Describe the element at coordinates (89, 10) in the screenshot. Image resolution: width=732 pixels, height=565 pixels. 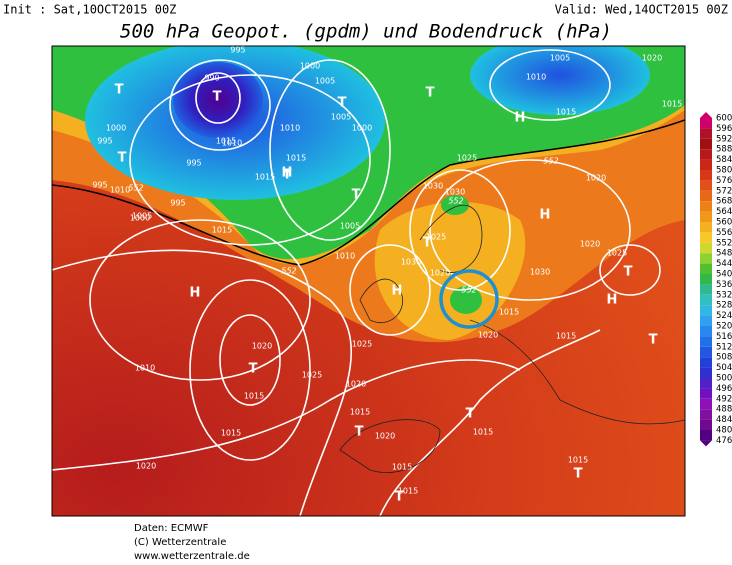
I see `init-time: Init : Sat,10OCT2015 00Z` at that location.